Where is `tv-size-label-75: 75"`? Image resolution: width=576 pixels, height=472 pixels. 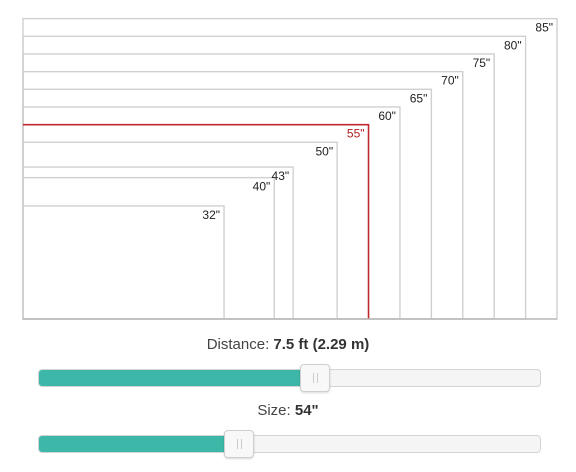
tv-size-label-75: 75" is located at coordinates (482, 63).